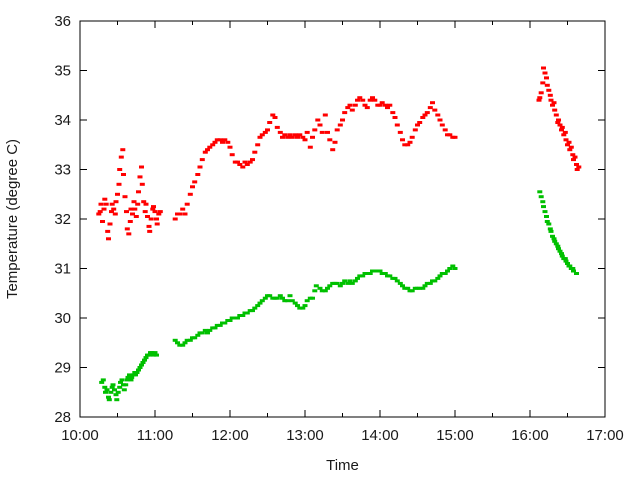  What do you see at coordinates (62, 219) in the screenshot?
I see `y-tick-label: 32` at bounding box center [62, 219].